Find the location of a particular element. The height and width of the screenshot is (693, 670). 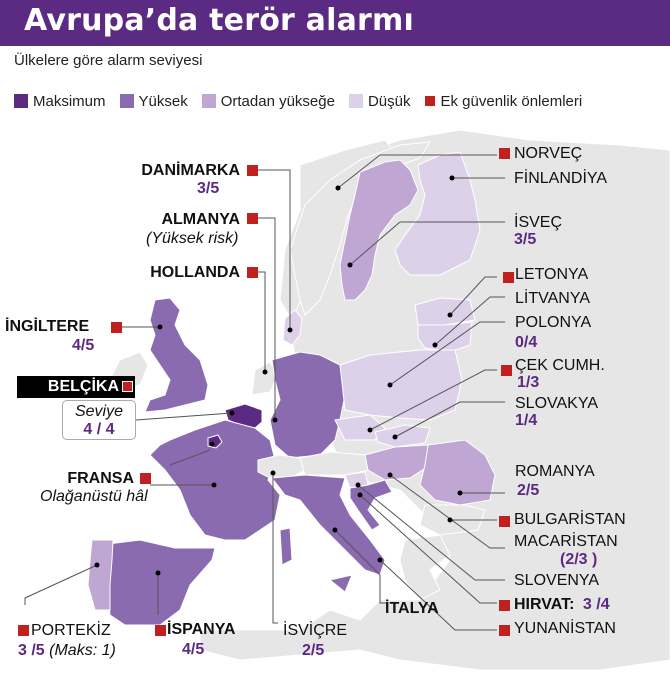

subtitle: Ülkelere göre alarm seviyesi is located at coordinates (108, 60).